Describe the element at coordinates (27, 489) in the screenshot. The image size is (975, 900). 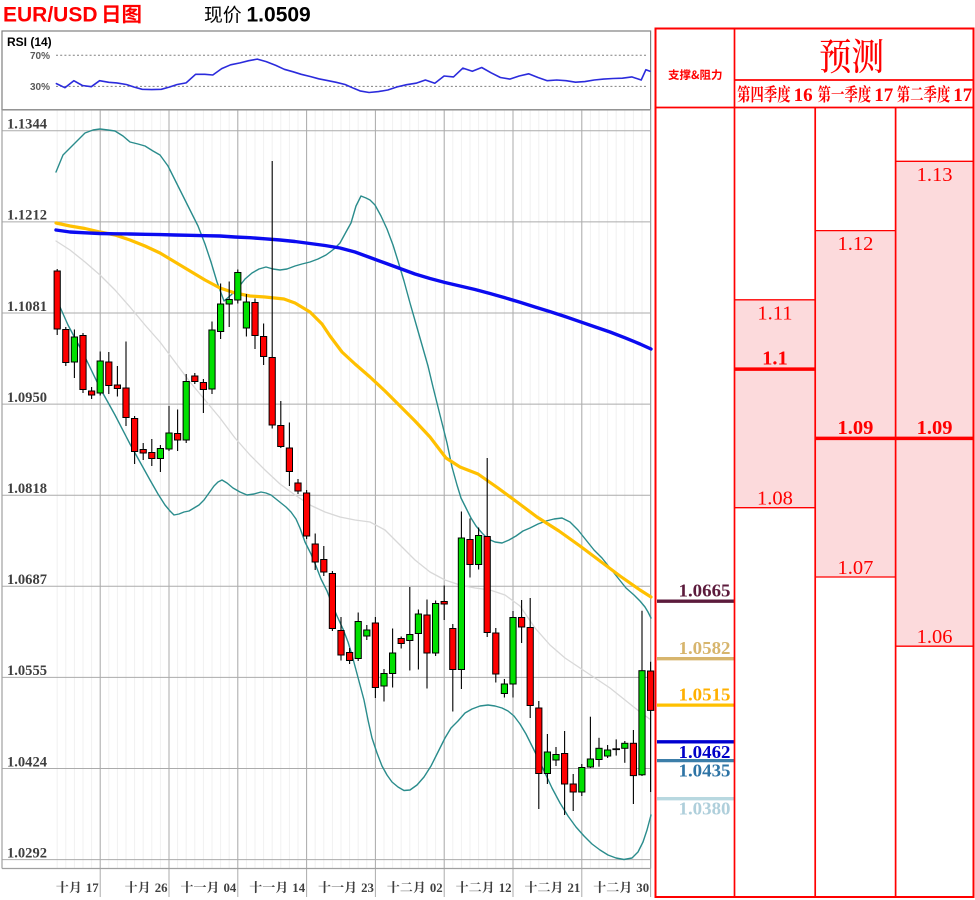
I see `svg-text: 1.0818` at that location.